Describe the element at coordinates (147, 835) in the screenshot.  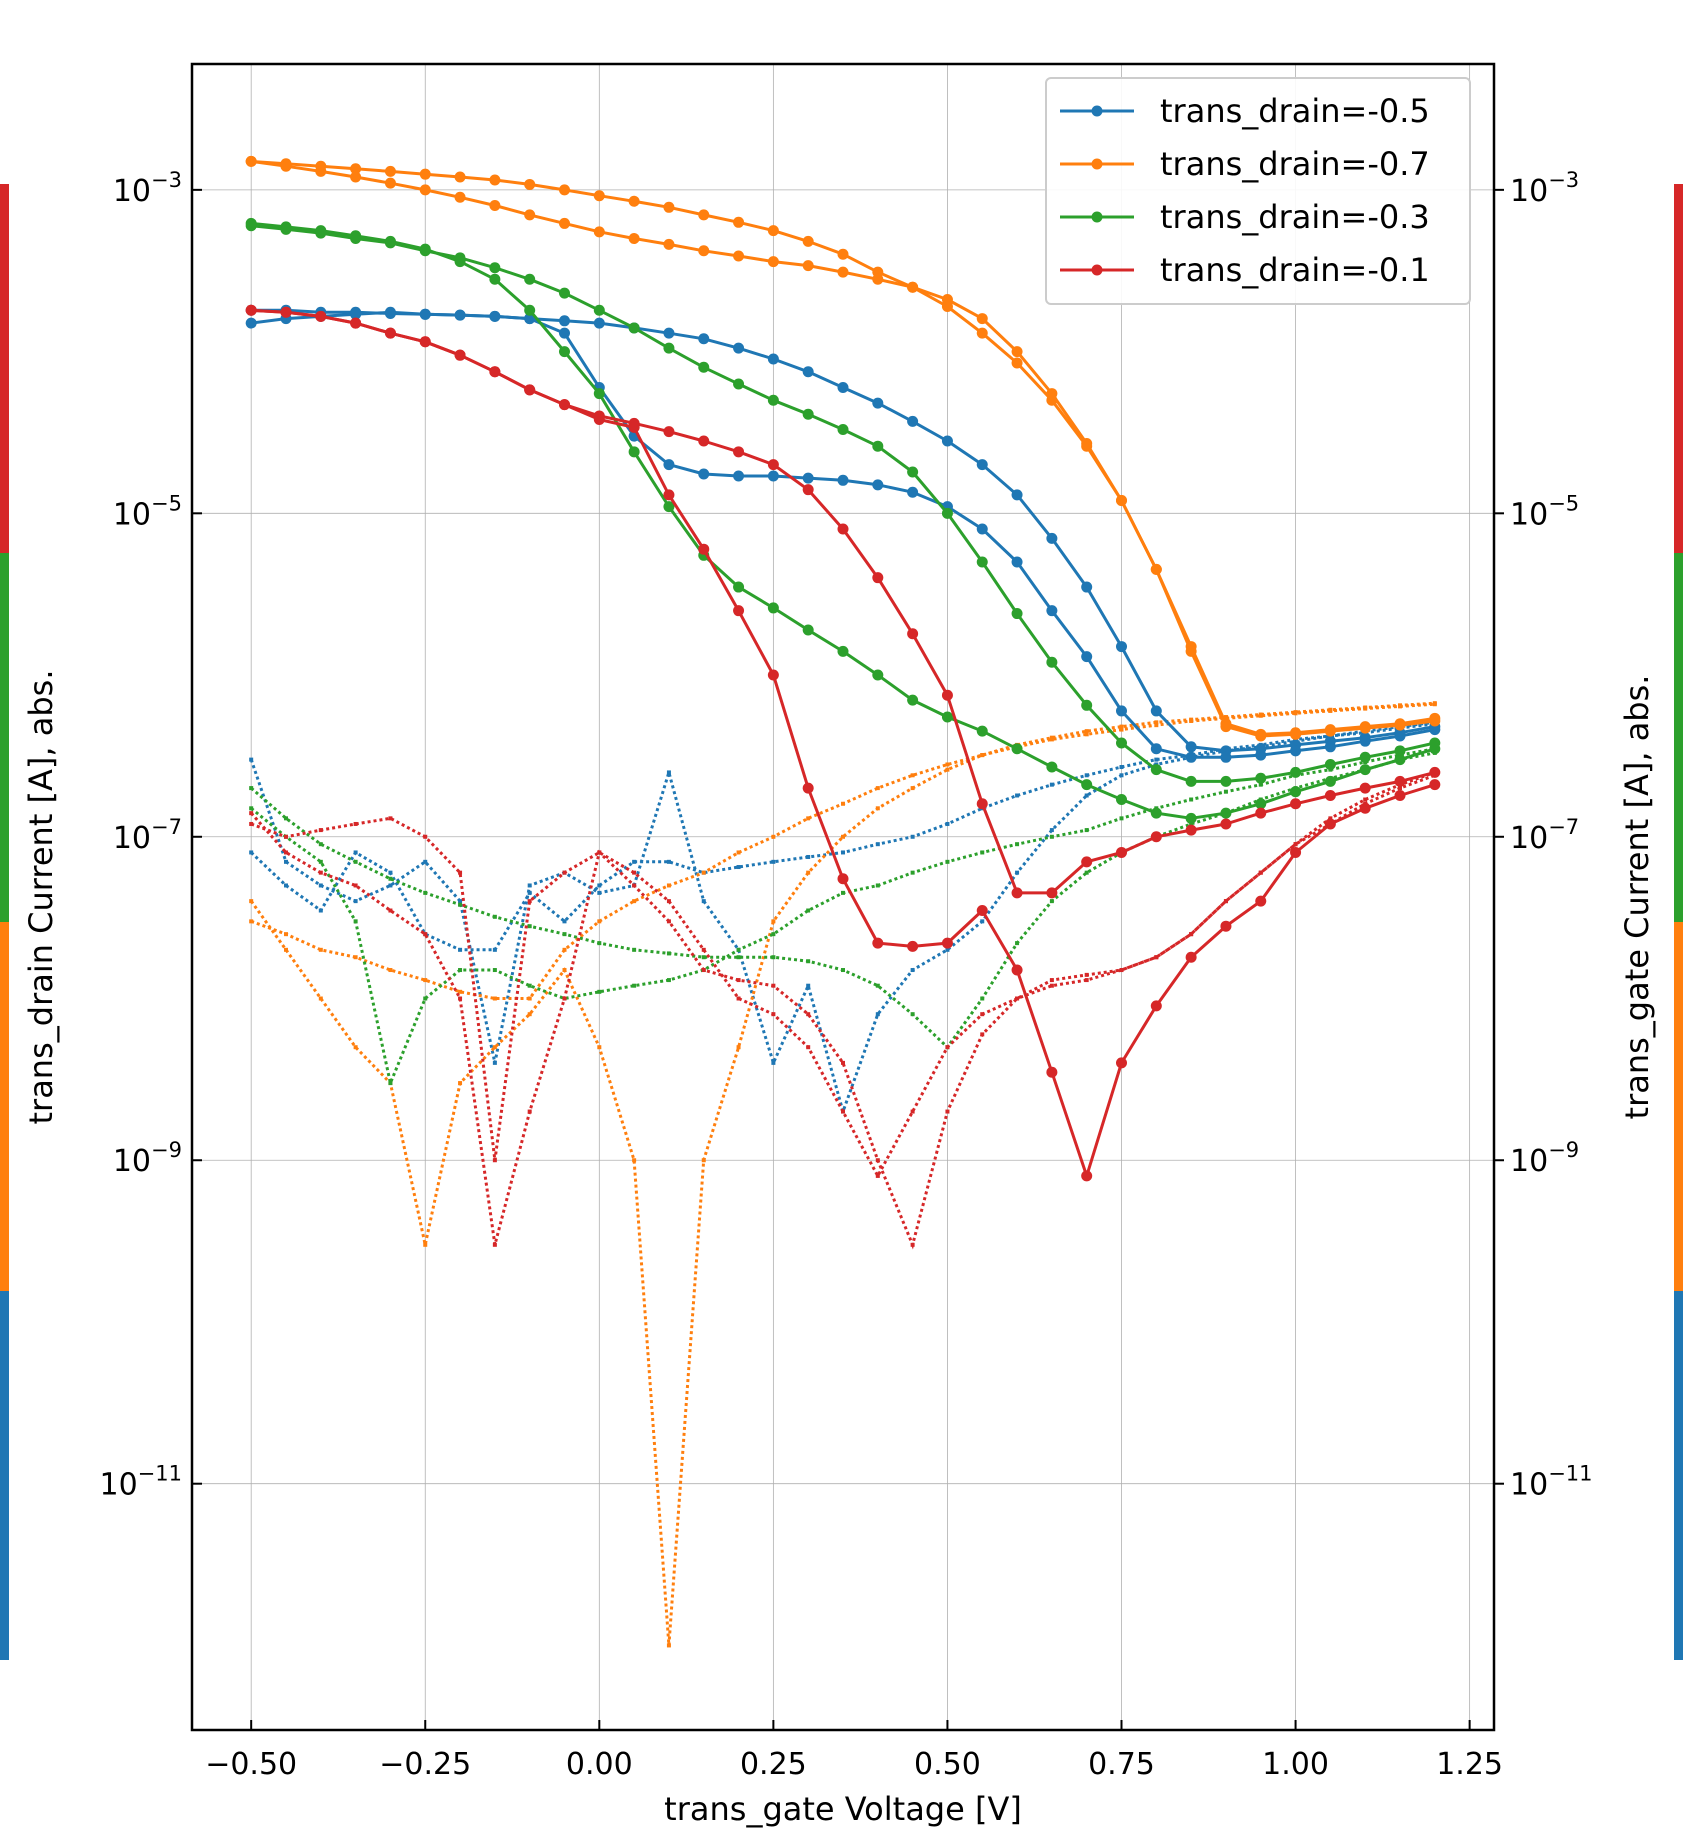
I see `left-y-tick-label: 10−7` at that location.